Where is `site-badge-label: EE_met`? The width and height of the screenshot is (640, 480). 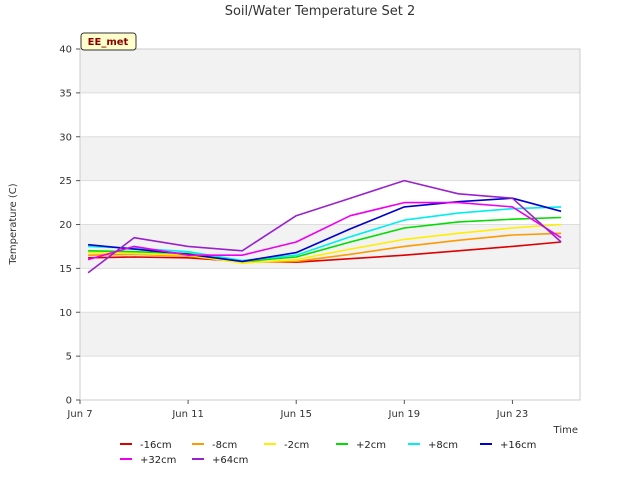
site-badge-label: EE_met is located at coordinates (108, 42).